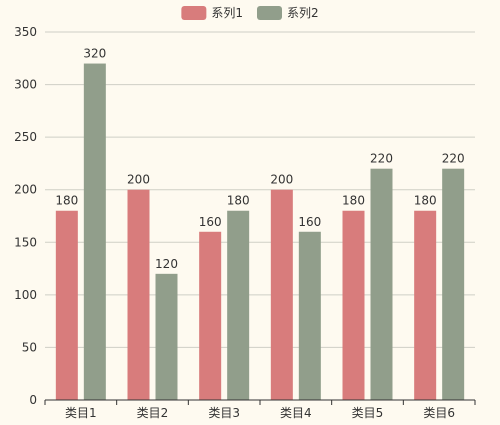  Describe the element at coordinates (25, 137) in the screenshot. I see `y-tick-label: 250` at that location.